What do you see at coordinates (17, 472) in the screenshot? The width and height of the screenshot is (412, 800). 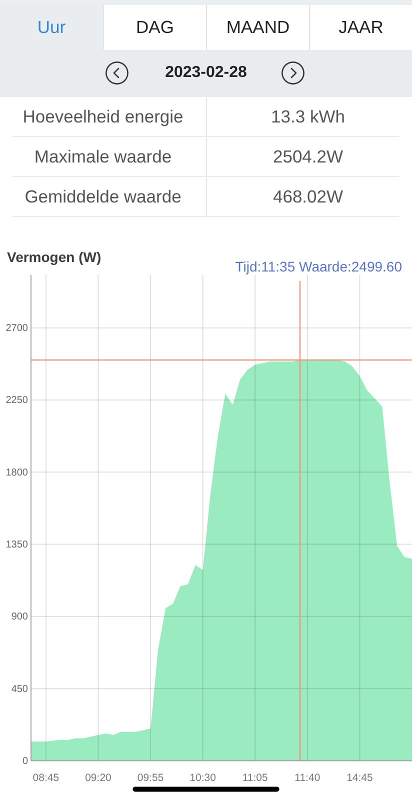 I see `y-tick-label: 1800` at bounding box center [17, 472].